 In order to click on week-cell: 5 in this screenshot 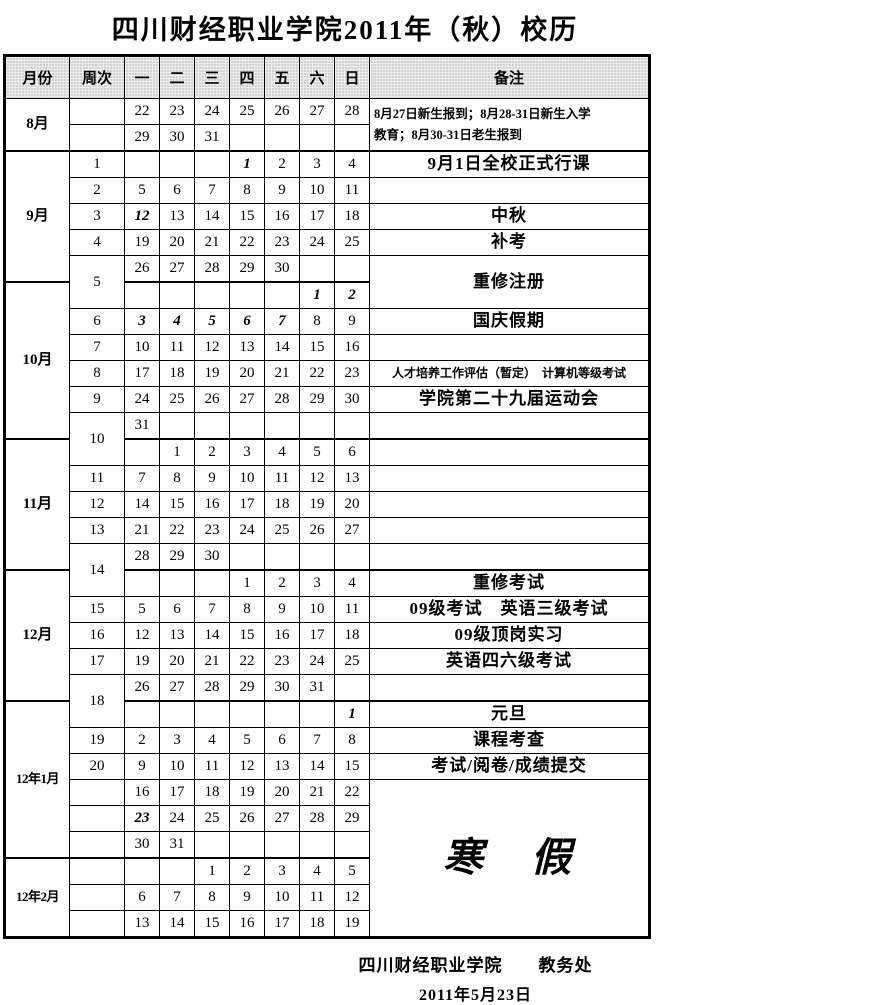, I will do `click(97, 282)`.